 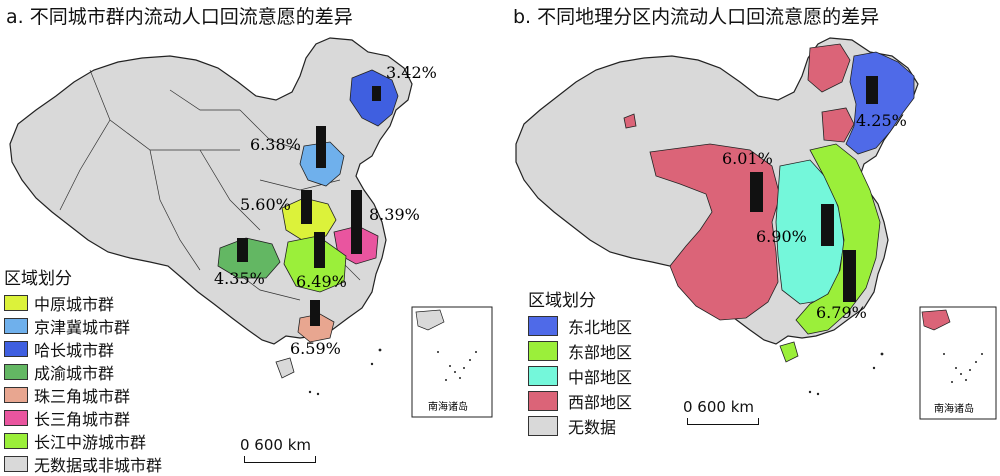 I want to click on value-label-central: 6.90%, so click(x=781, y=236).